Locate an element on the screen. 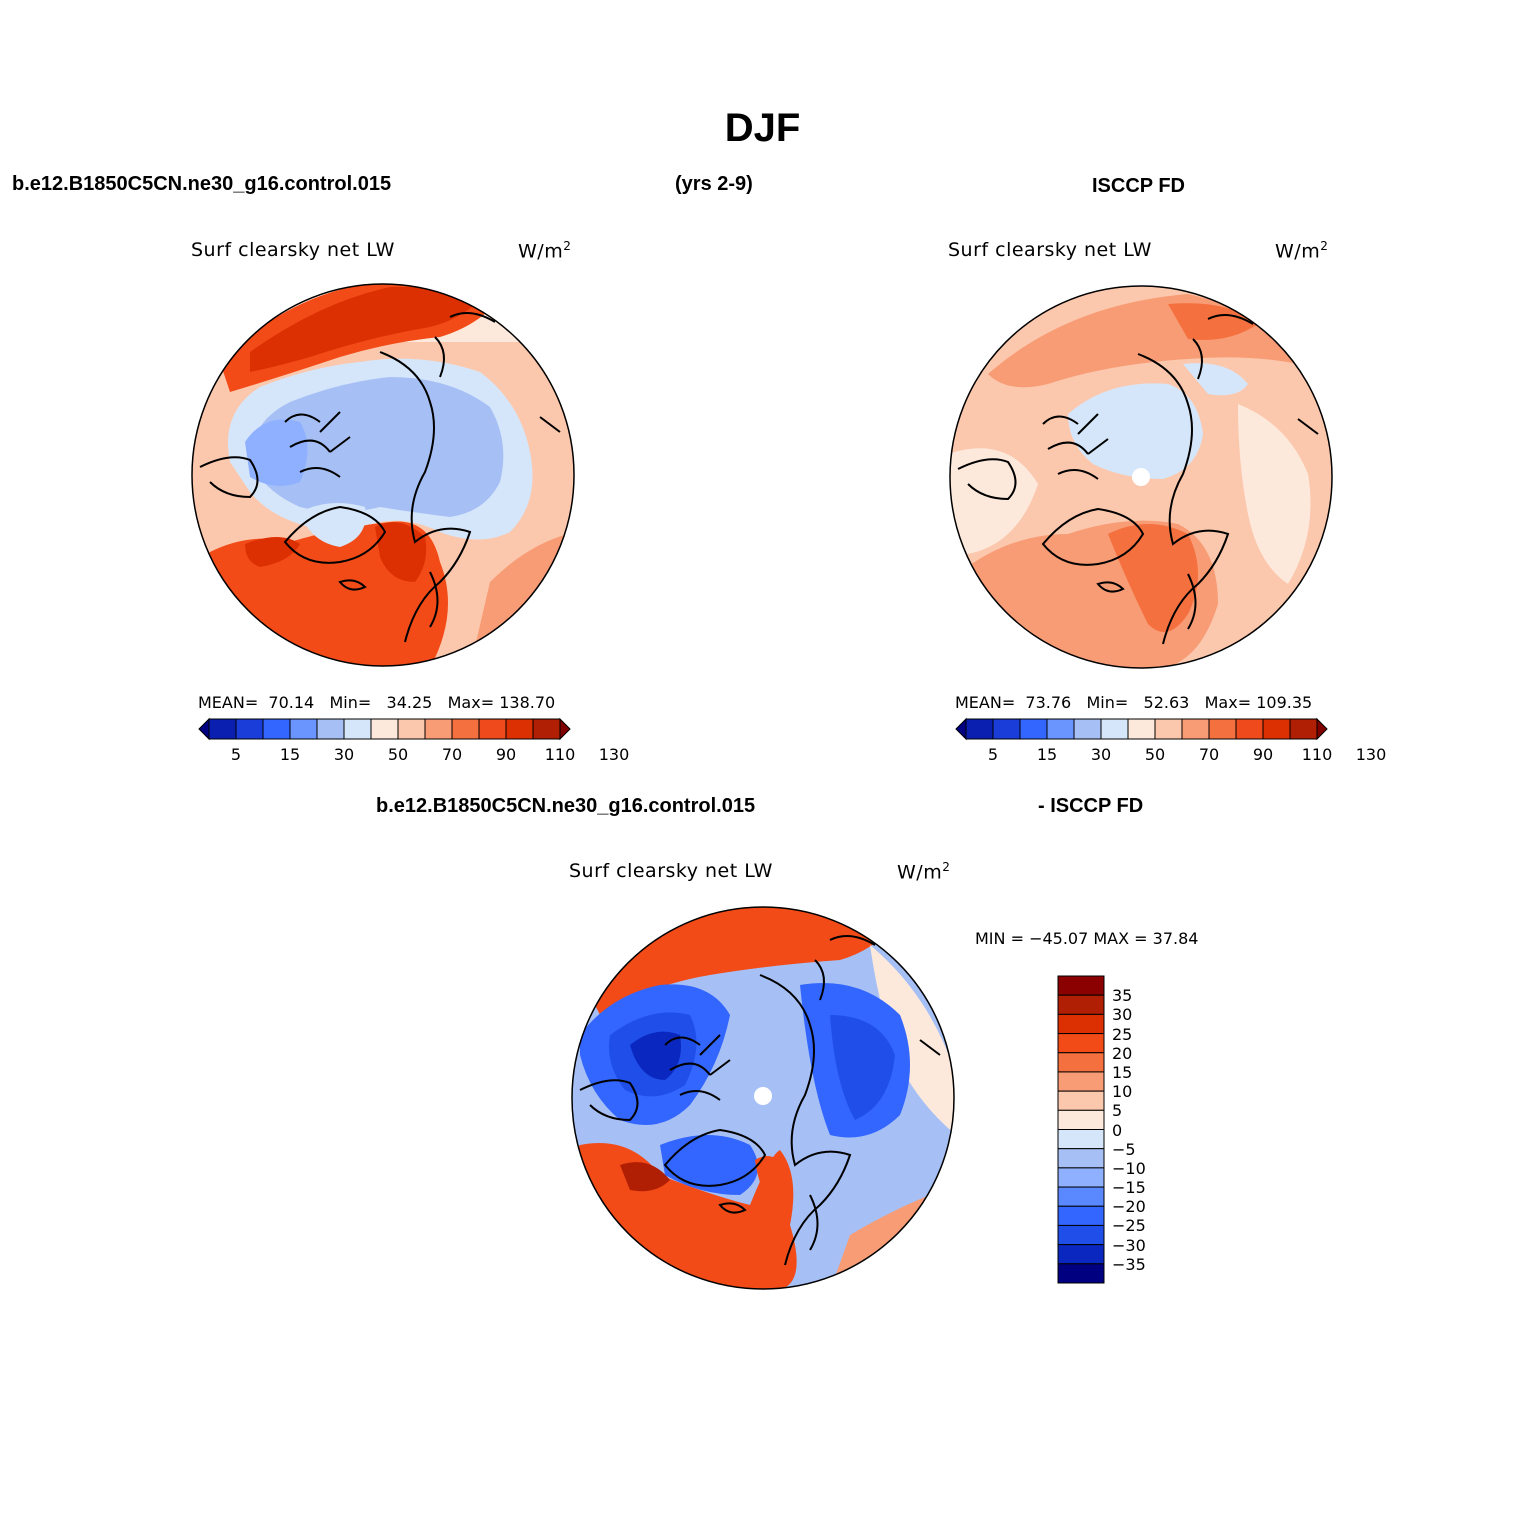 This screenshot has width=1525, height=1525. model-variable-label: Surf clearsky net LW is located at coordinates (293, 250).